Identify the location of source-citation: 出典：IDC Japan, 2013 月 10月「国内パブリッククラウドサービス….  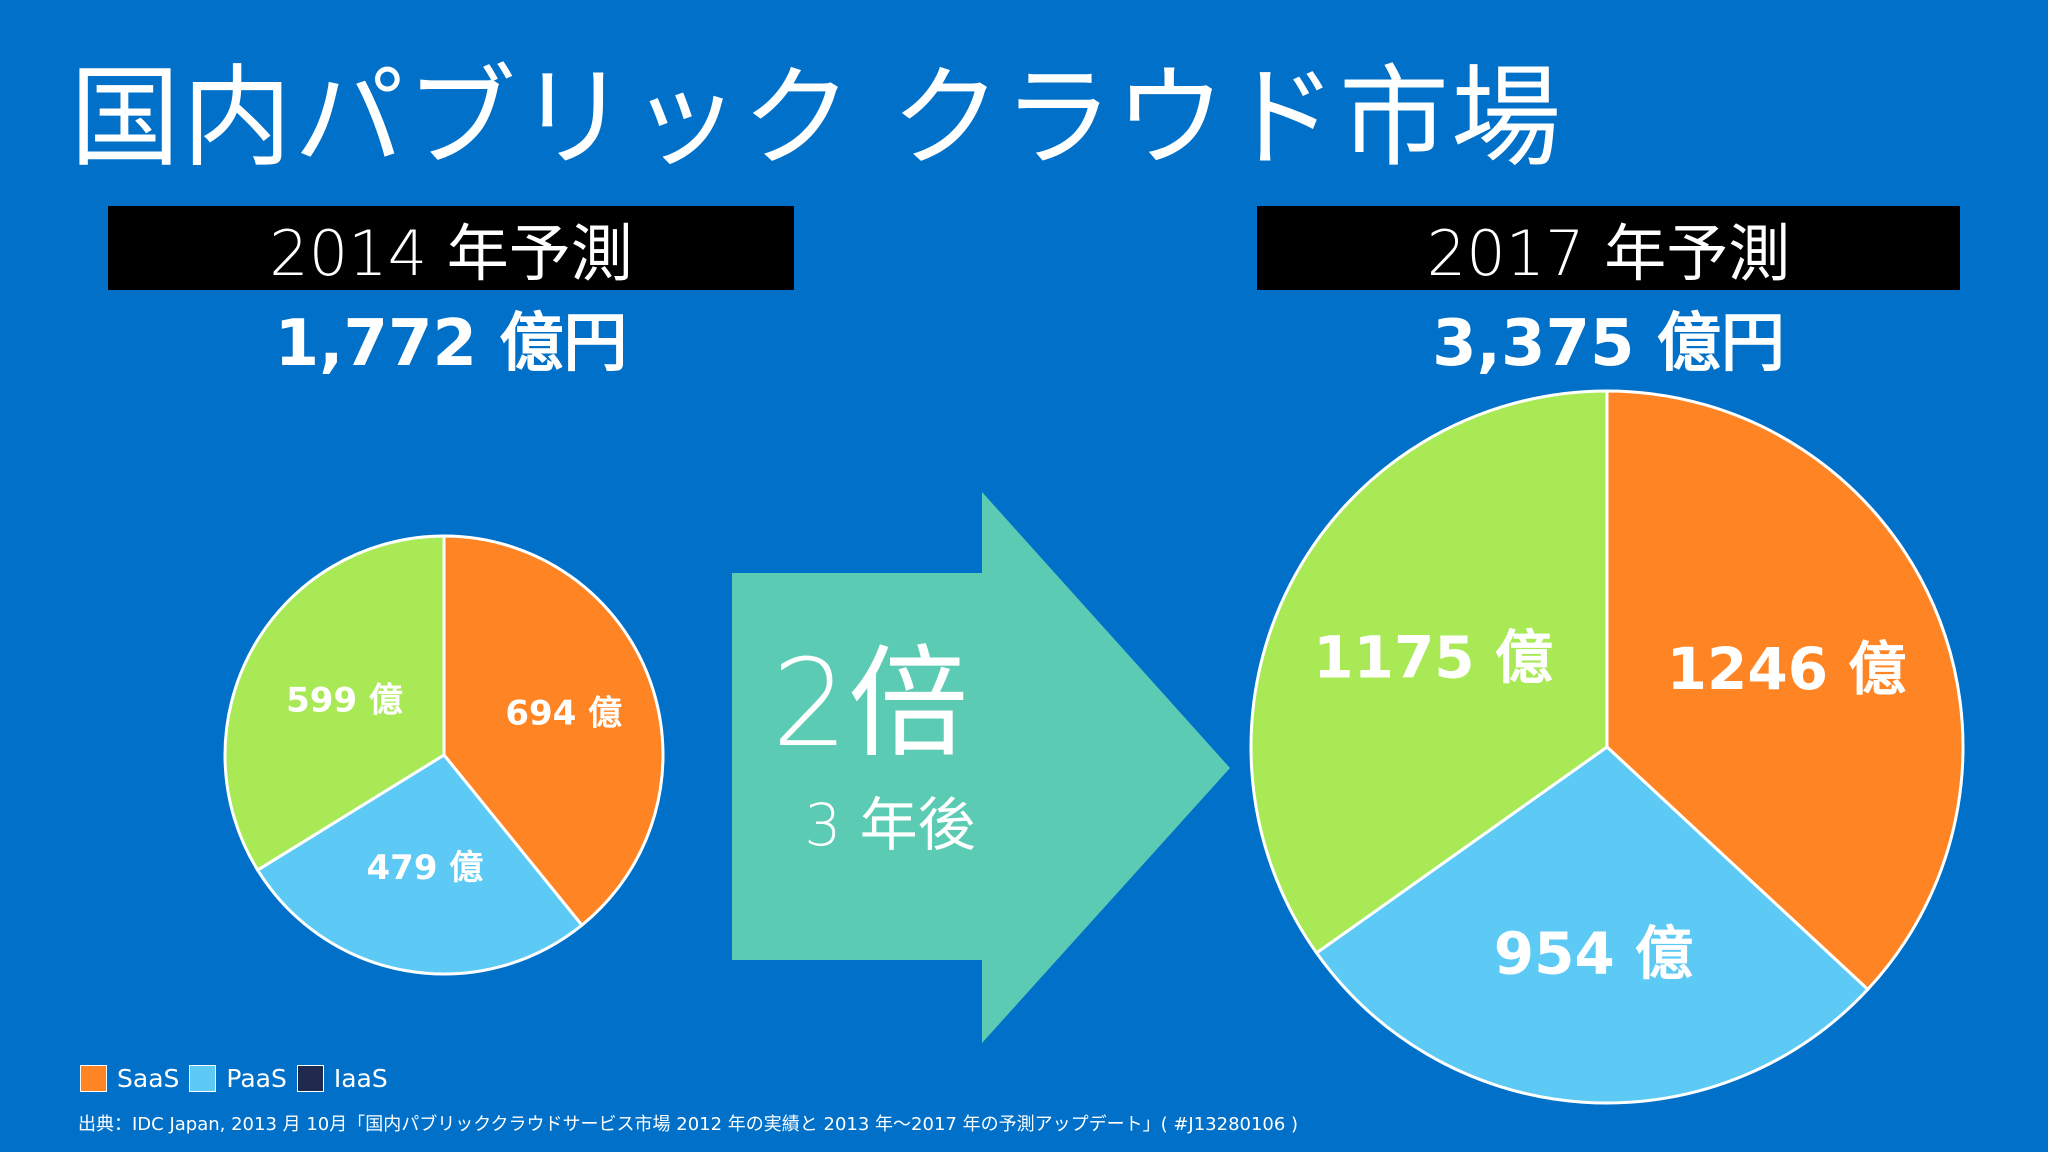
(688, 1124).